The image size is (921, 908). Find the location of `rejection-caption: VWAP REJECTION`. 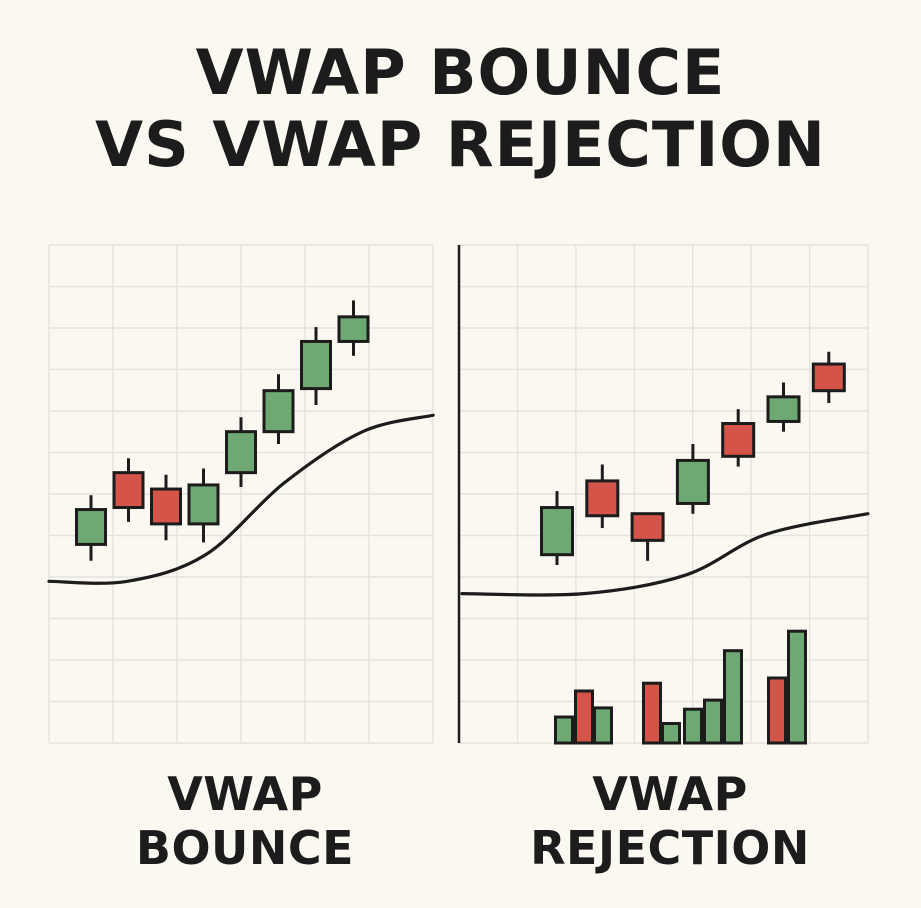

rejection-caption: VWAP REJECTION is located at coordinates (670, 821).